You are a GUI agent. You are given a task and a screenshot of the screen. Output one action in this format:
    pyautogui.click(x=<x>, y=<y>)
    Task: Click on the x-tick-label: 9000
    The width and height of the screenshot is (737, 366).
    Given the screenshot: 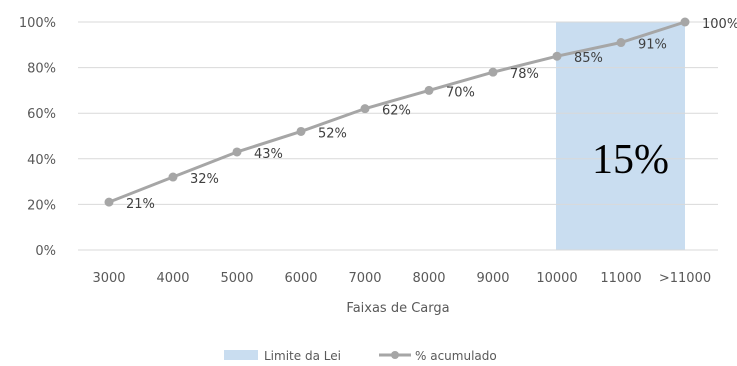 What is the action you would take?
    pyautogui.click(x=492, y=278)
    